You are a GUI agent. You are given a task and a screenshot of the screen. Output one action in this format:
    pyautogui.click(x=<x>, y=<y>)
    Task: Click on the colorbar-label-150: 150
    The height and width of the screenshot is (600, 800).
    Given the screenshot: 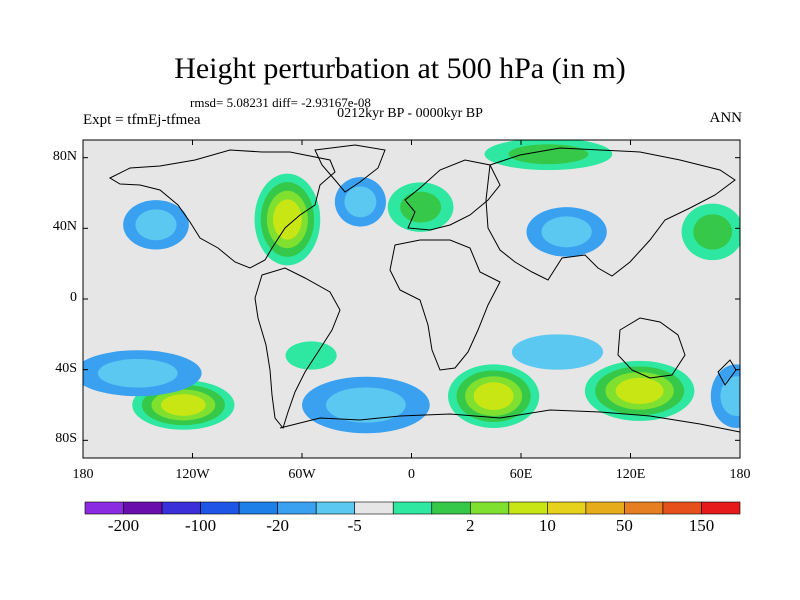 What is the action you would take?
    pyautogui.click(x=701, y=525)
    